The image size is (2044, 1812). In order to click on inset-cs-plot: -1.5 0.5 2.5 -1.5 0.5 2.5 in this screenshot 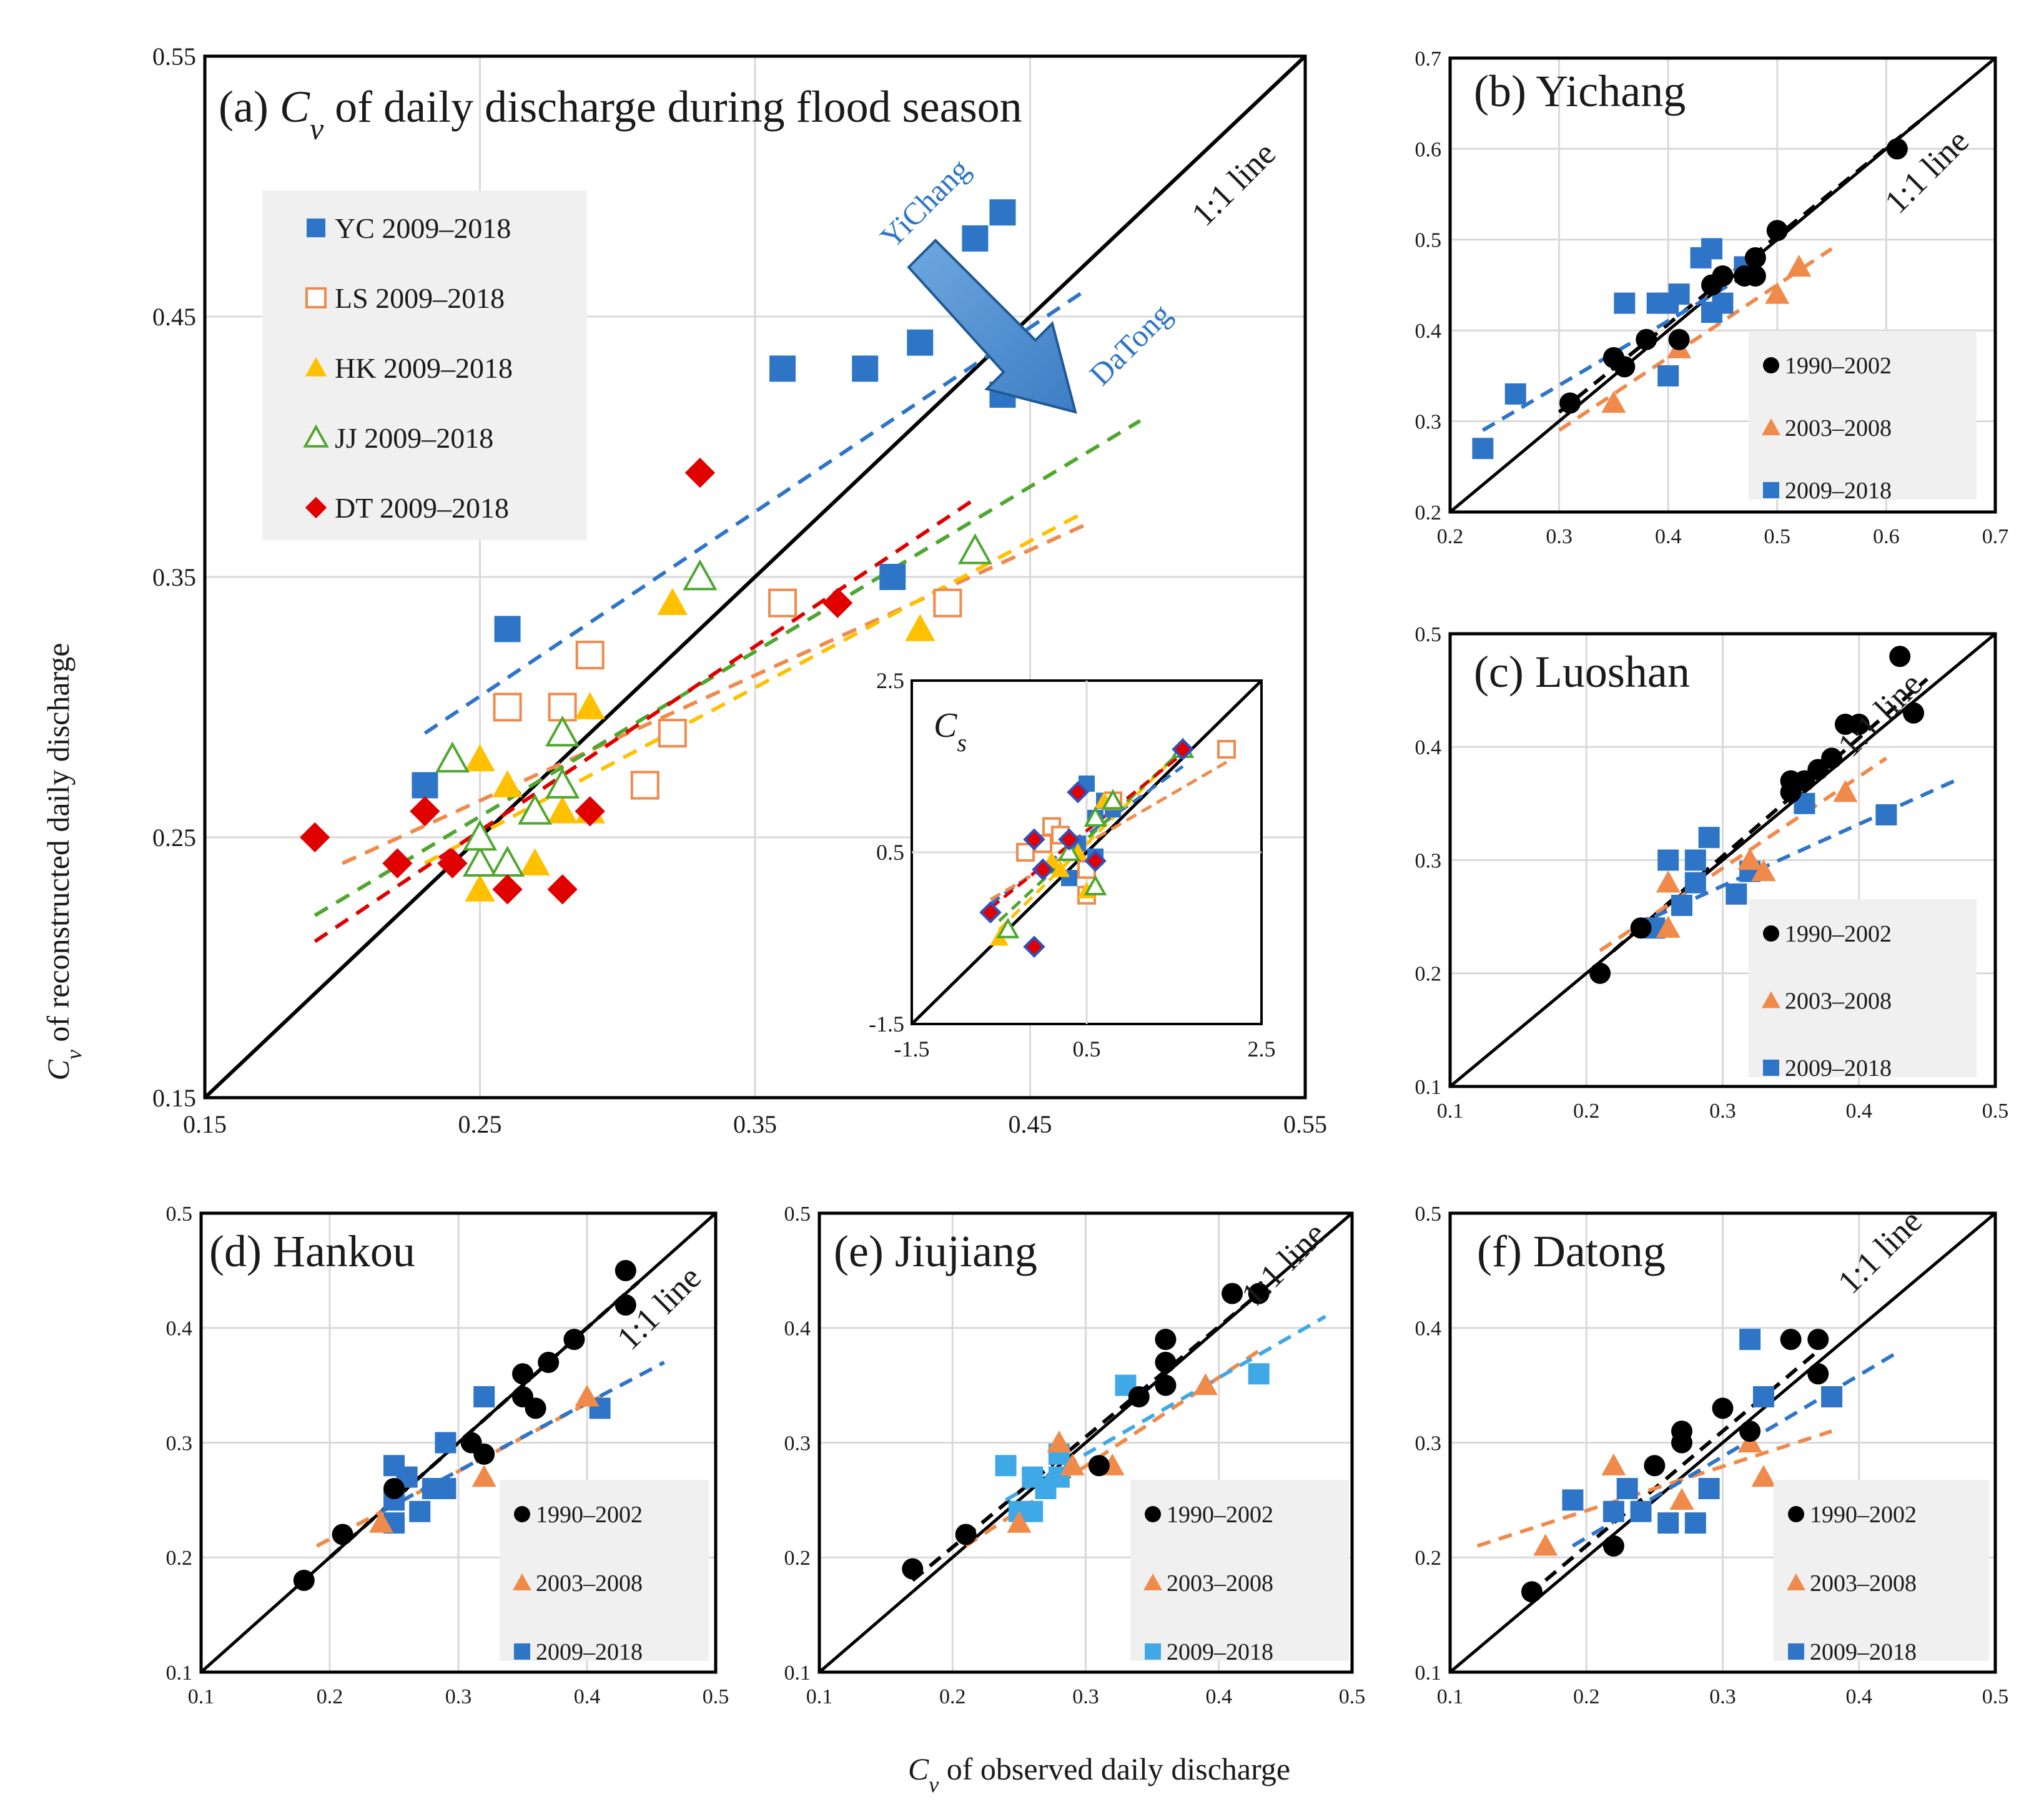, I will do `click(1072, 864)`.